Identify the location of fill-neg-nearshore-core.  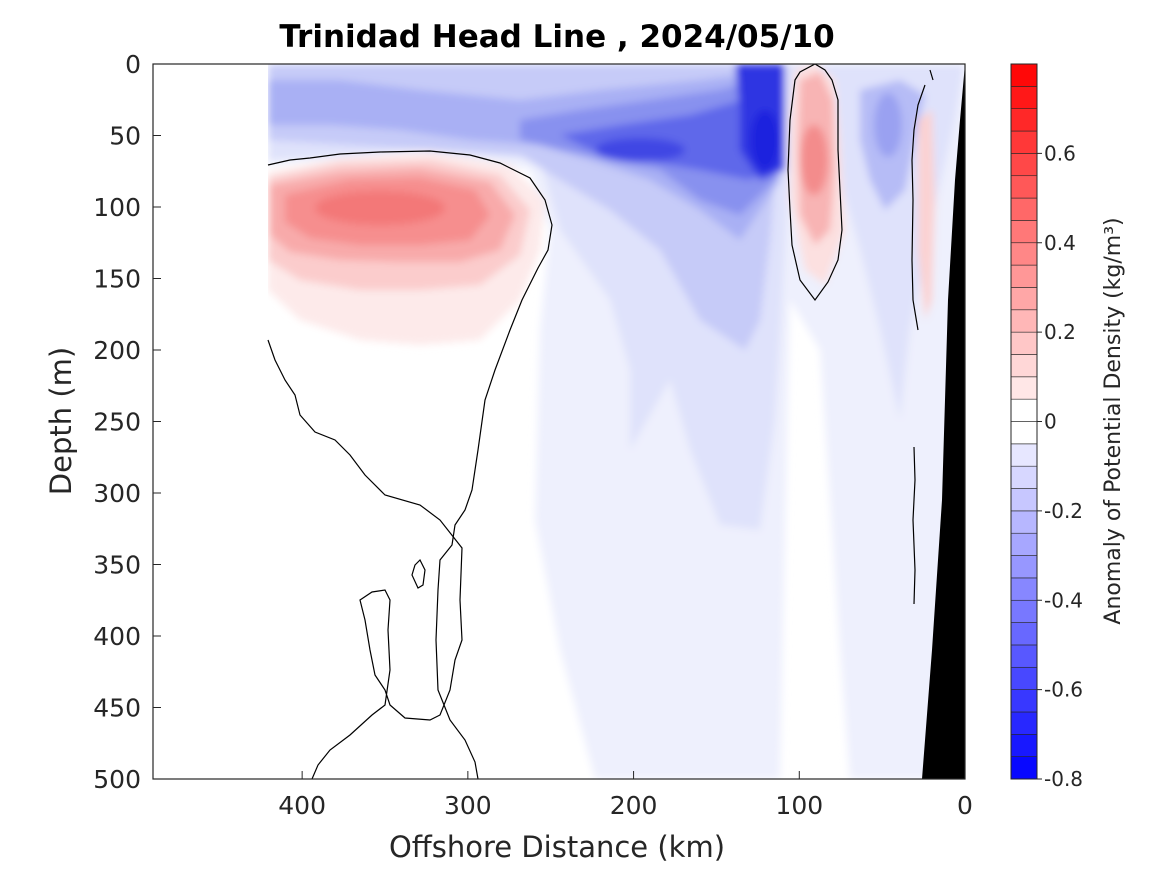
(888, 125).